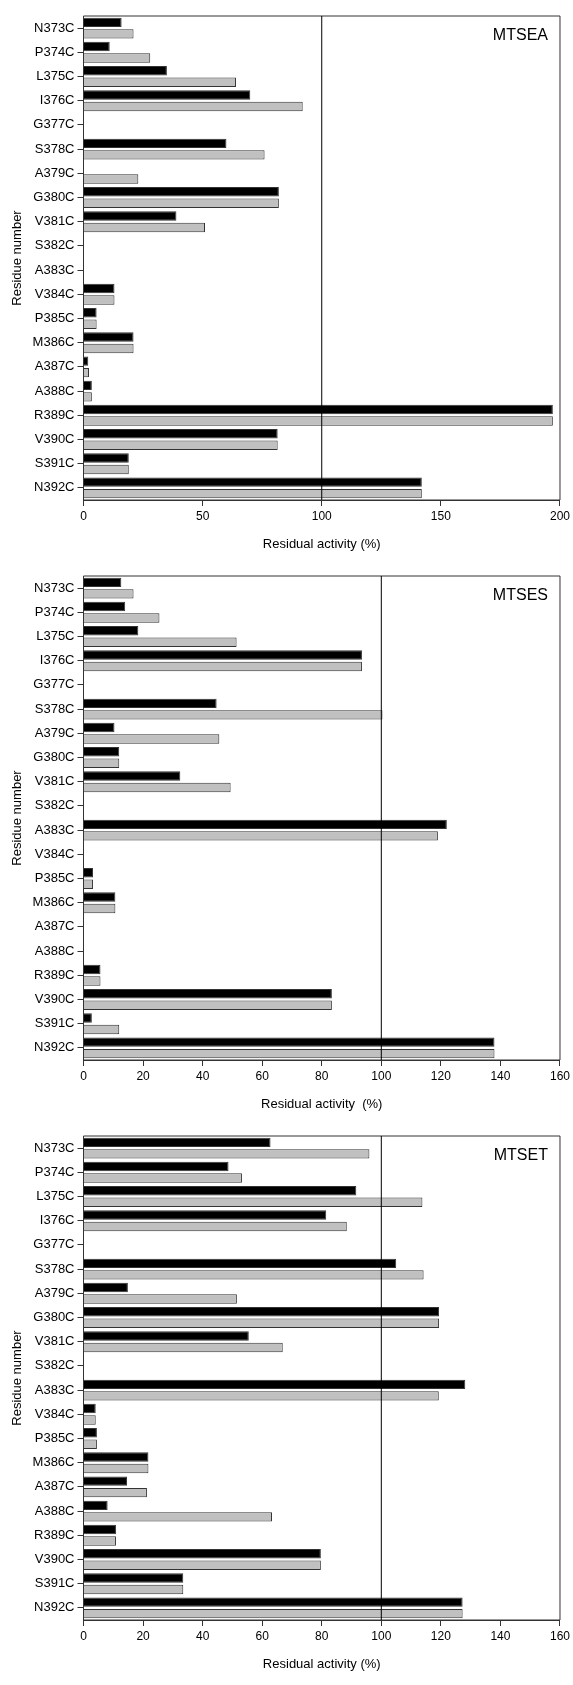  Describe the element at coordinates (441, 515) in the screenshot. I see `x-tick-label: 150` at that location.